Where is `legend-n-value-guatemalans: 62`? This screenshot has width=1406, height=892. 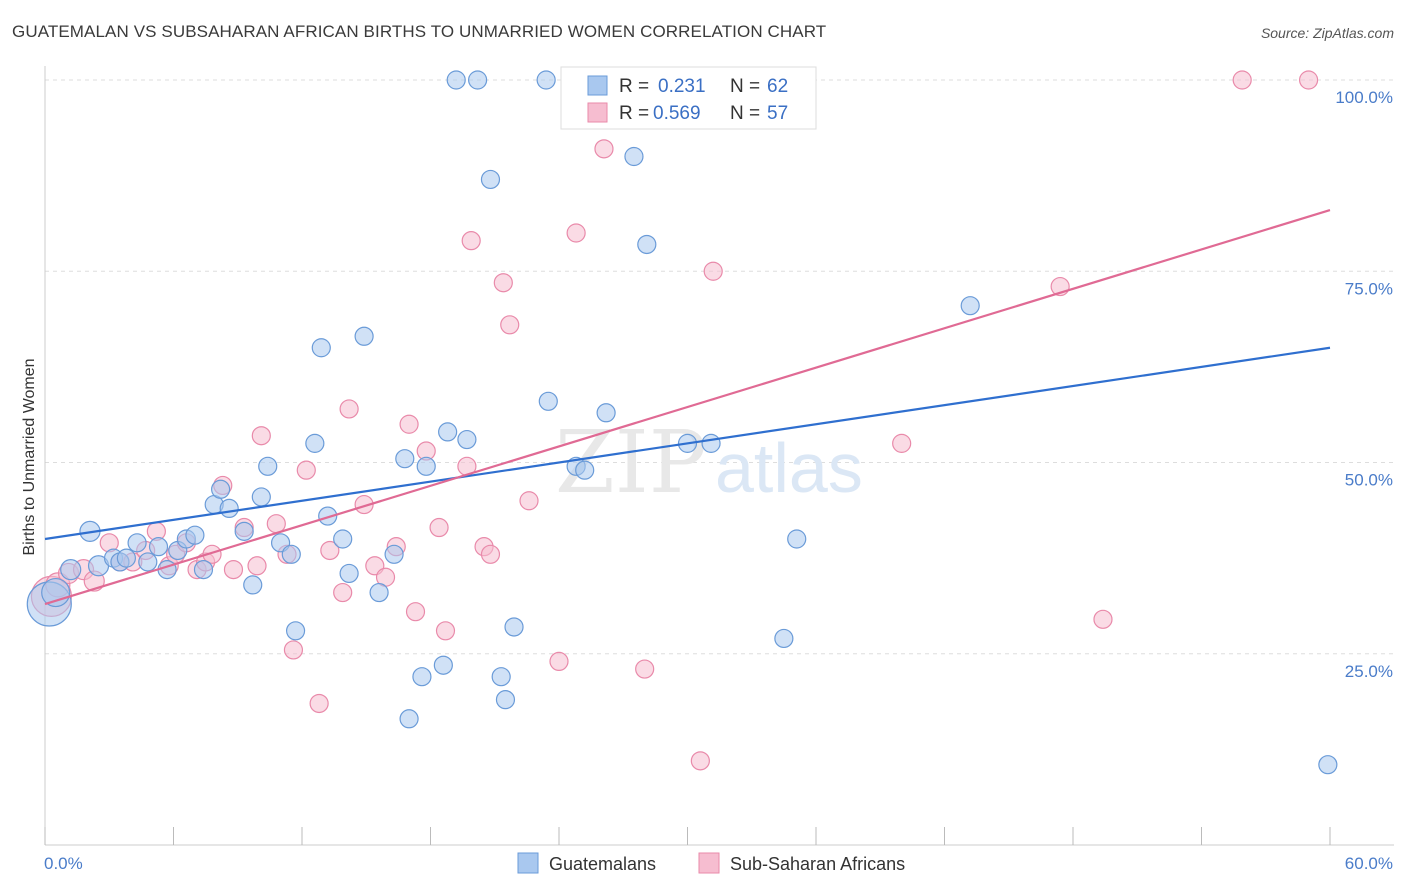 legend-n-value-guatemalans: 62 is located at coordinates (777, 86).